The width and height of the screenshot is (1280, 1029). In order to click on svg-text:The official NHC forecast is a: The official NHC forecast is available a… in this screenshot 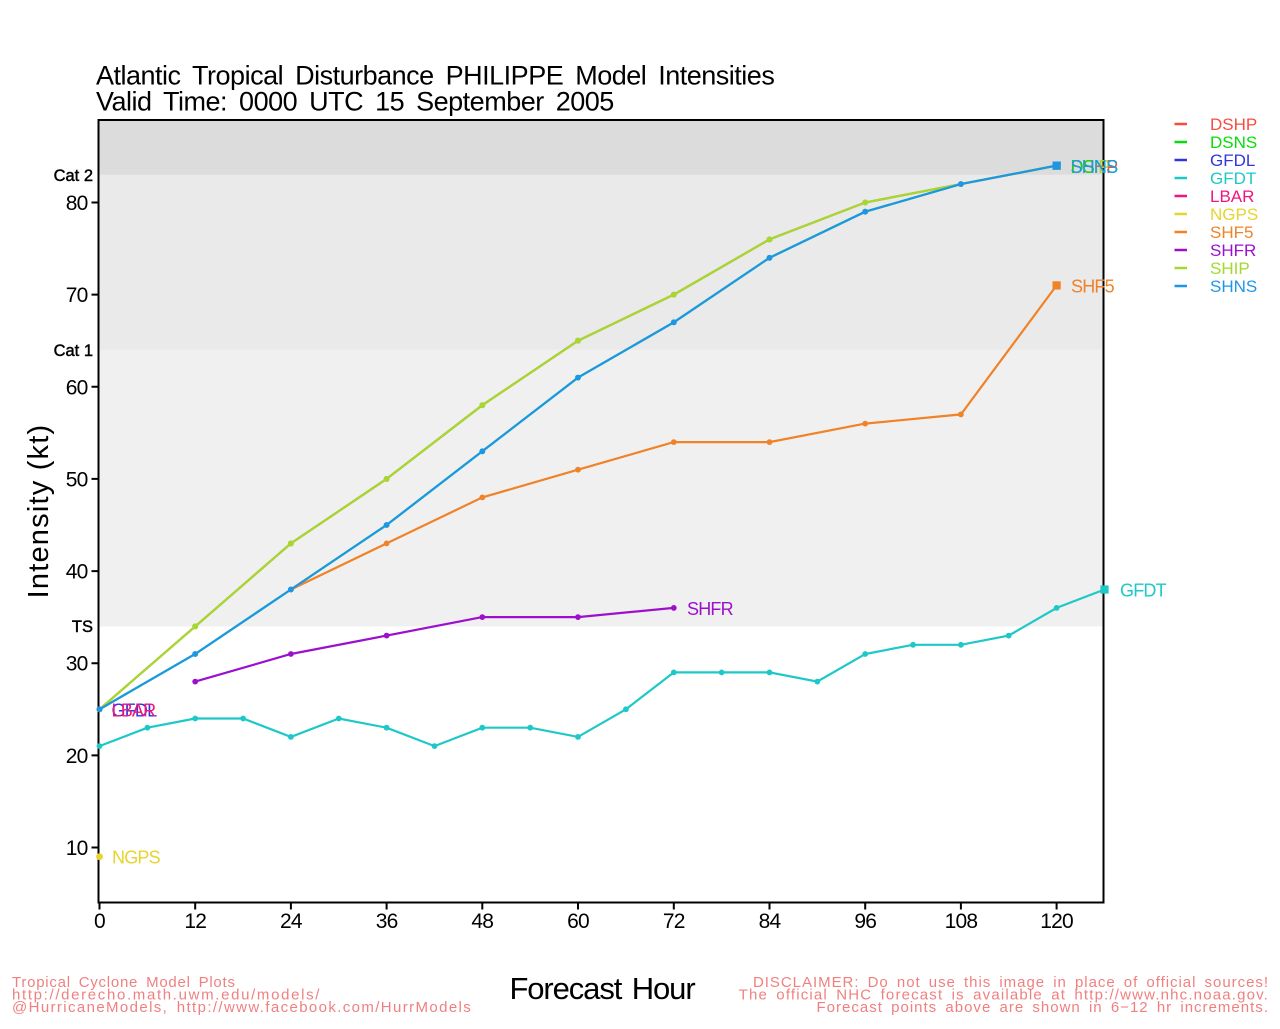, I will do `click(1004, 995)`.